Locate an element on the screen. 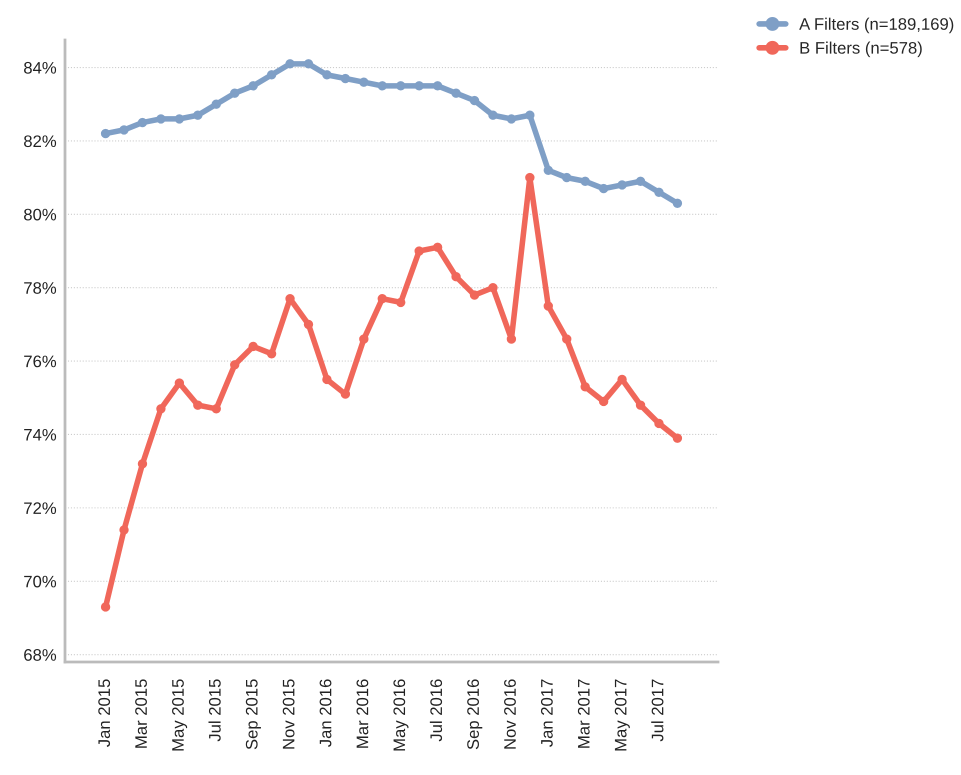 The height and width of the screenshot is (775, 961). x-tick-label: Mar 2017 is located at coordinates (584, 713).